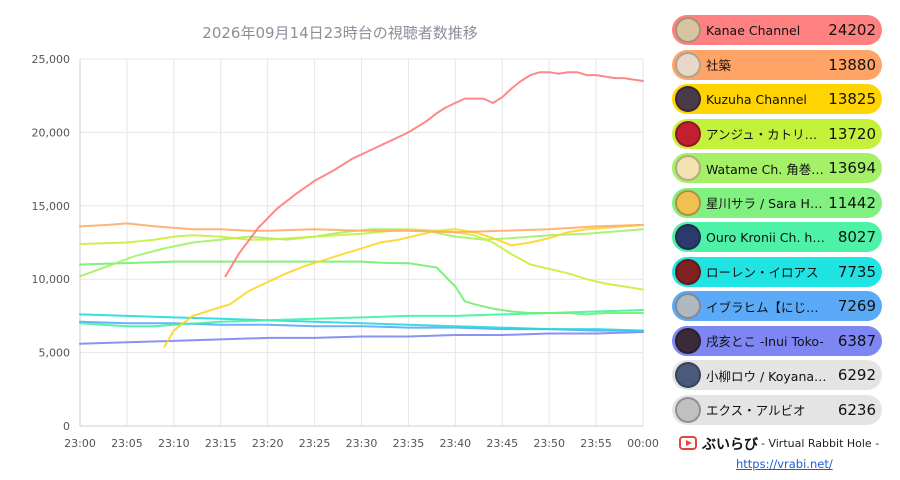  What do you see at coordinates (852, 99) in the screenshot?
I see `legend-value: 13825` at bounding box center [852, 99].